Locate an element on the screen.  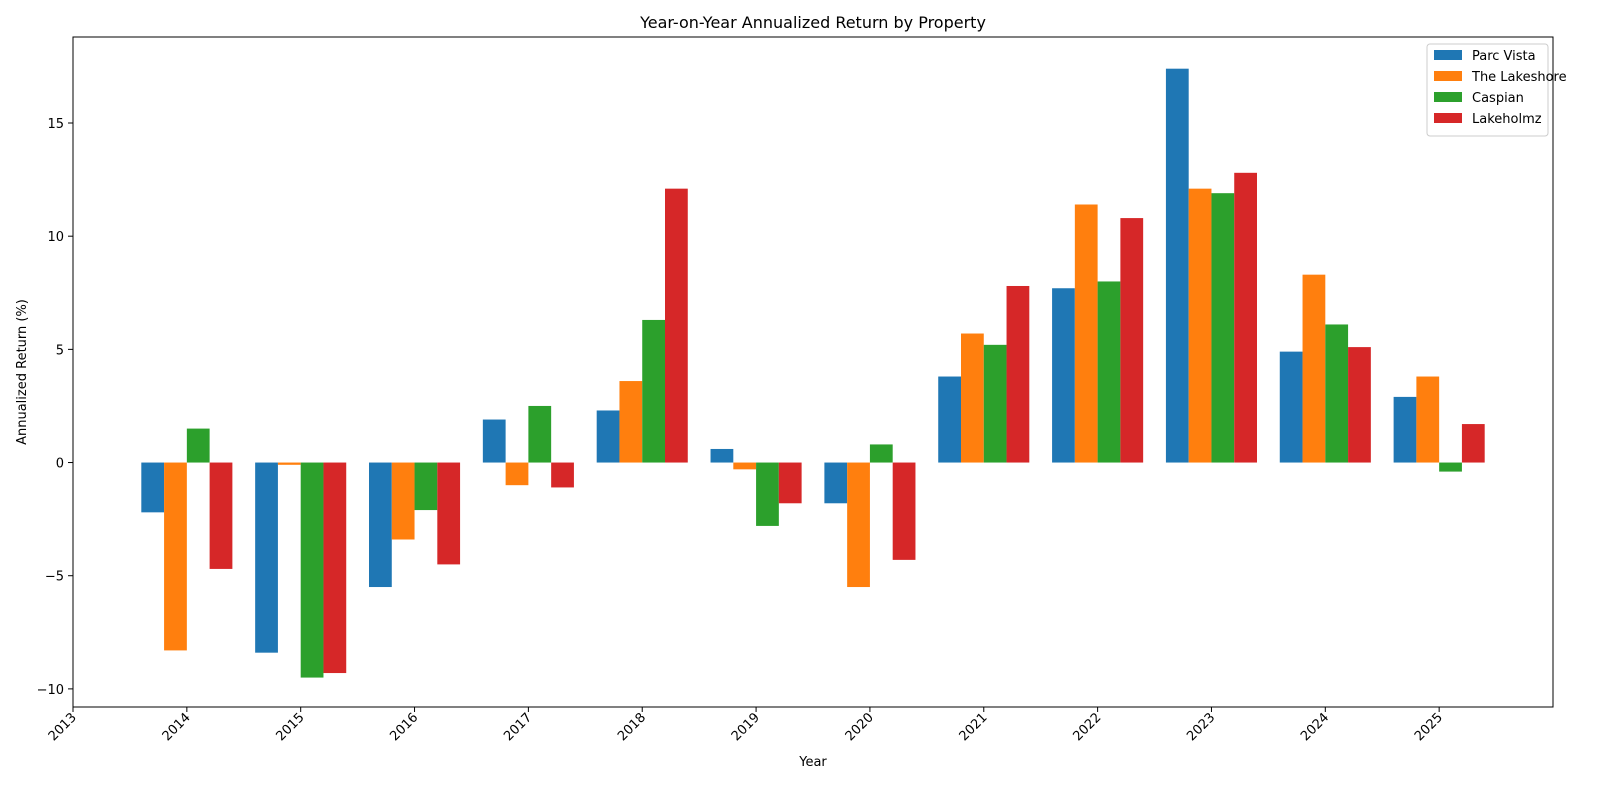
x-tick-label-2023: 2023 is located at coordinates (1201, 727).